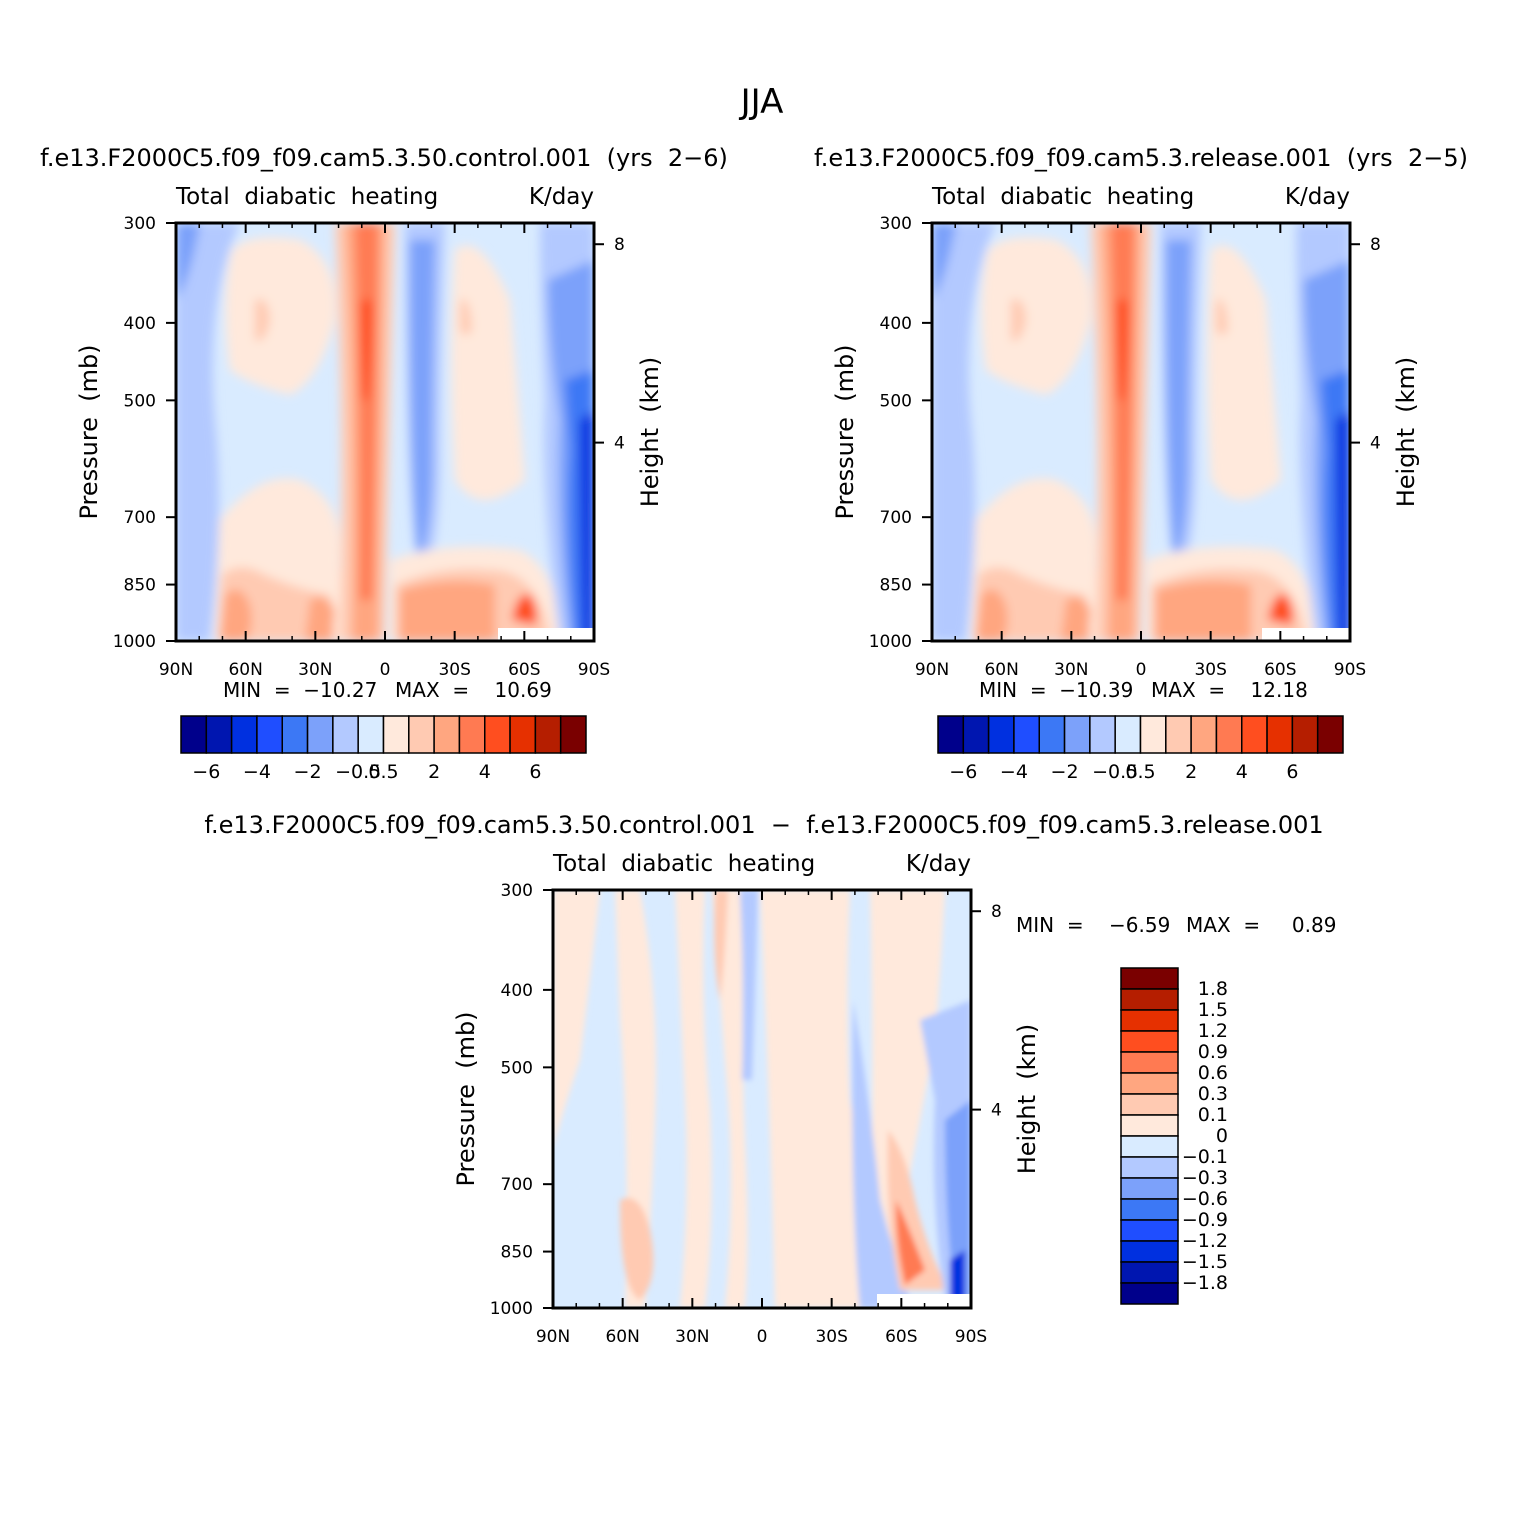 This screenshot has width=1524, height=1524. Describe the element at coordinates (1375, 444) in the screenshot. I see `panel-release-height-tick-label: 4` at that location.